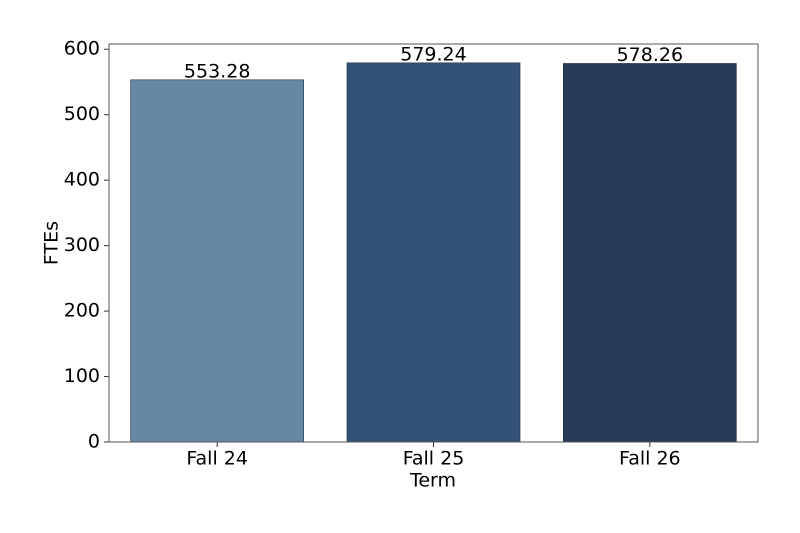 The image size is (800, 533). What do you see at coordinates (82, 311) in the screenshot?
I see `y-tick-label: 200` at bounding box center [82, 311].